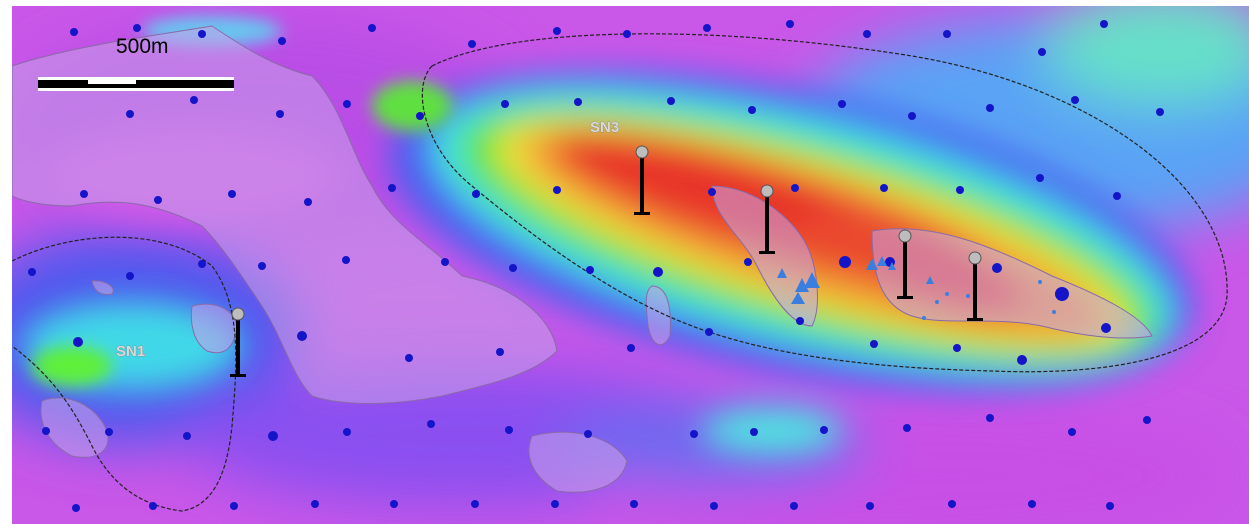 The height and width of the screenshot is (524, 1249). Describe the element at coordinates (136, 63) in the screenshot. I see `scale-bar: 500m` at that location.